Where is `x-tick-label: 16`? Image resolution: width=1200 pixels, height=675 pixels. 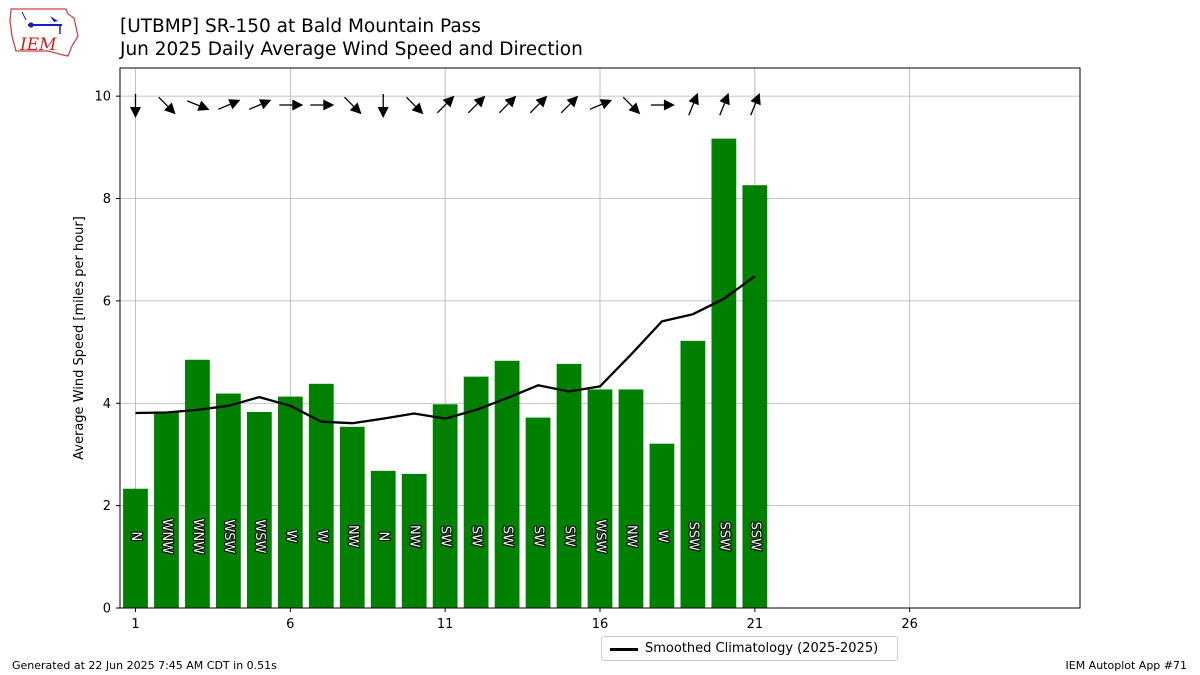
x-tick-label: 16 is located at coordinates (600, 624).